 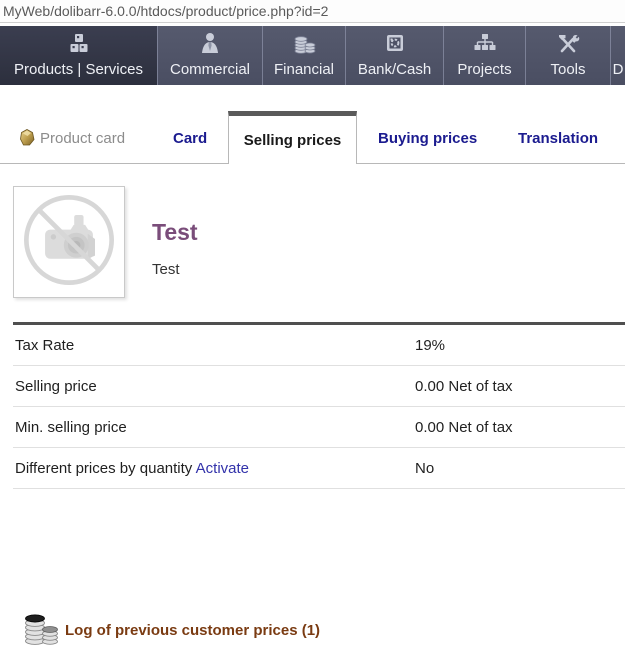 I want to click on nav-label: Tools, so click(x=568, y=69).